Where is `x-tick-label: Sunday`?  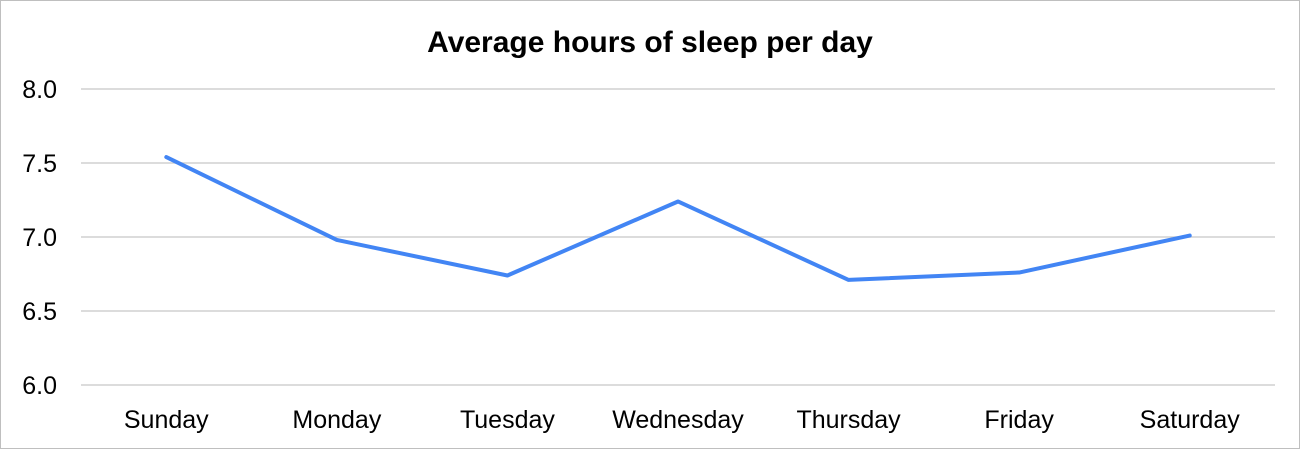
x-tick-label: Sunday is located at coordinates (166, 420).